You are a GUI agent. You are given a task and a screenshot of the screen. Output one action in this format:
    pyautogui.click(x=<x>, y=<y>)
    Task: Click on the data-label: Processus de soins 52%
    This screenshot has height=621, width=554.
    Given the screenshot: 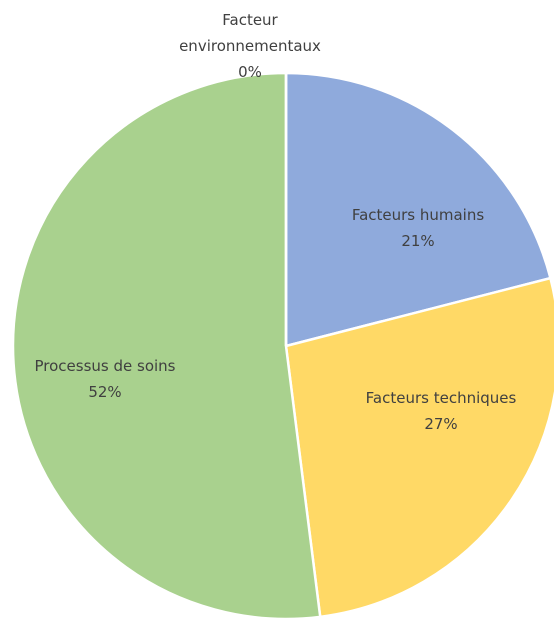 What is the action you would take?
    pyautogui.click(x=112, y=379)
    